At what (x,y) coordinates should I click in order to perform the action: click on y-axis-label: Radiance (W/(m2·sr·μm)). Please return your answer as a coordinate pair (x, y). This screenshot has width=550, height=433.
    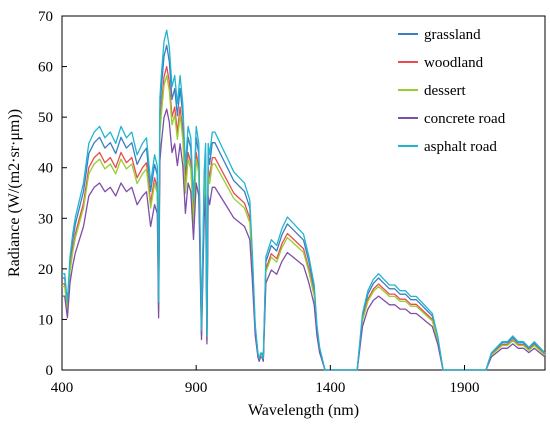
    Looking at the image, I should click on (14, 193).